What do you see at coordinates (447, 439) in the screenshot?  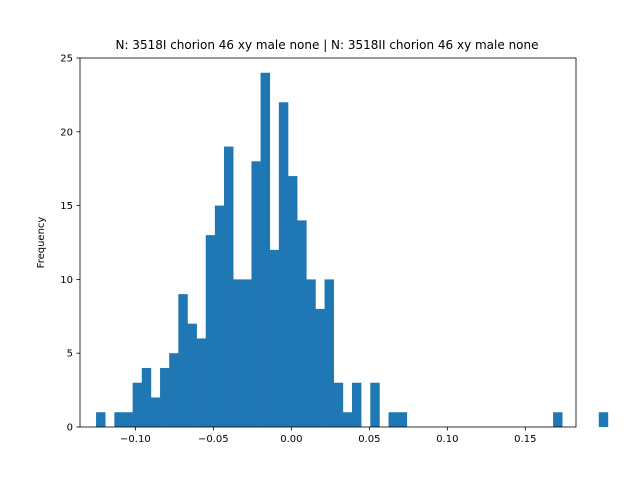 I see `x-tick-label: 0.10` at bounding box center [447, 439].